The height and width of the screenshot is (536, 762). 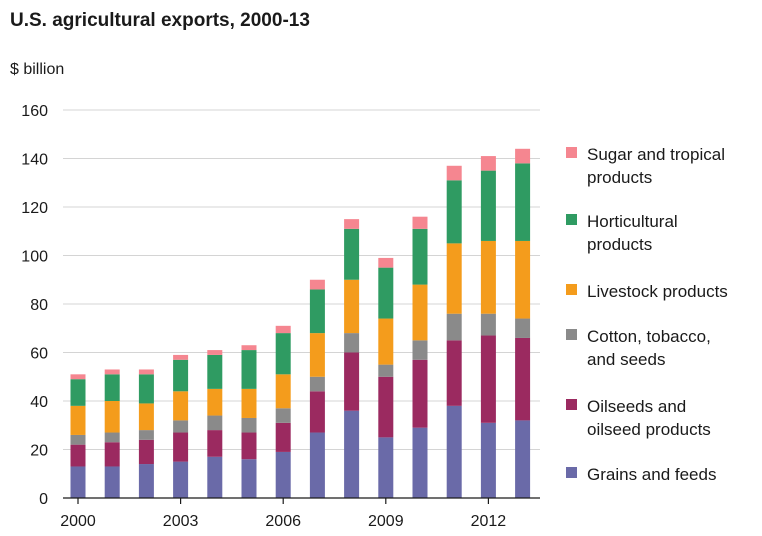 What do you see at coordinates (249, 369) in the screenshot?
I see `bar-segment-horticultural-2005` at bounding box center [249, 369].